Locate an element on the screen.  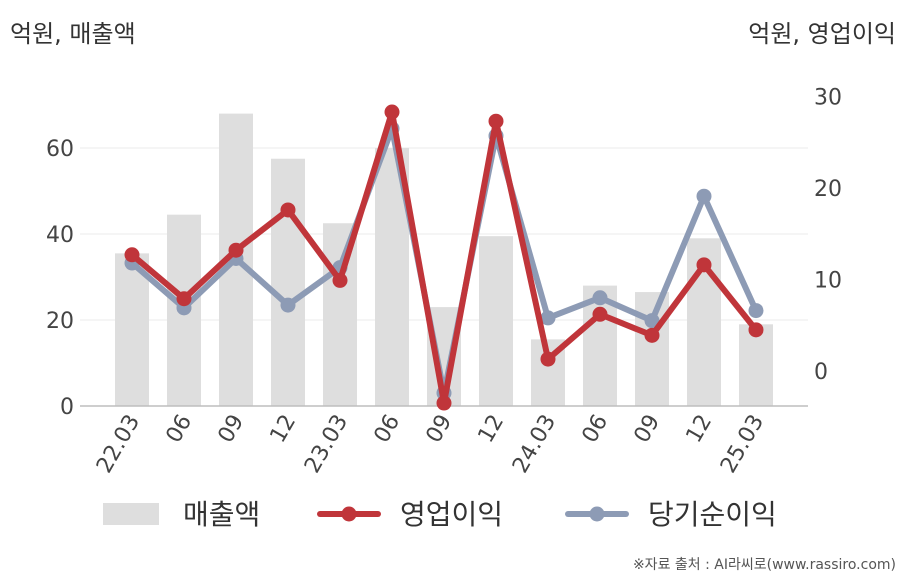
x-tick-label: 22.03 is located at coordinates (118, 444).